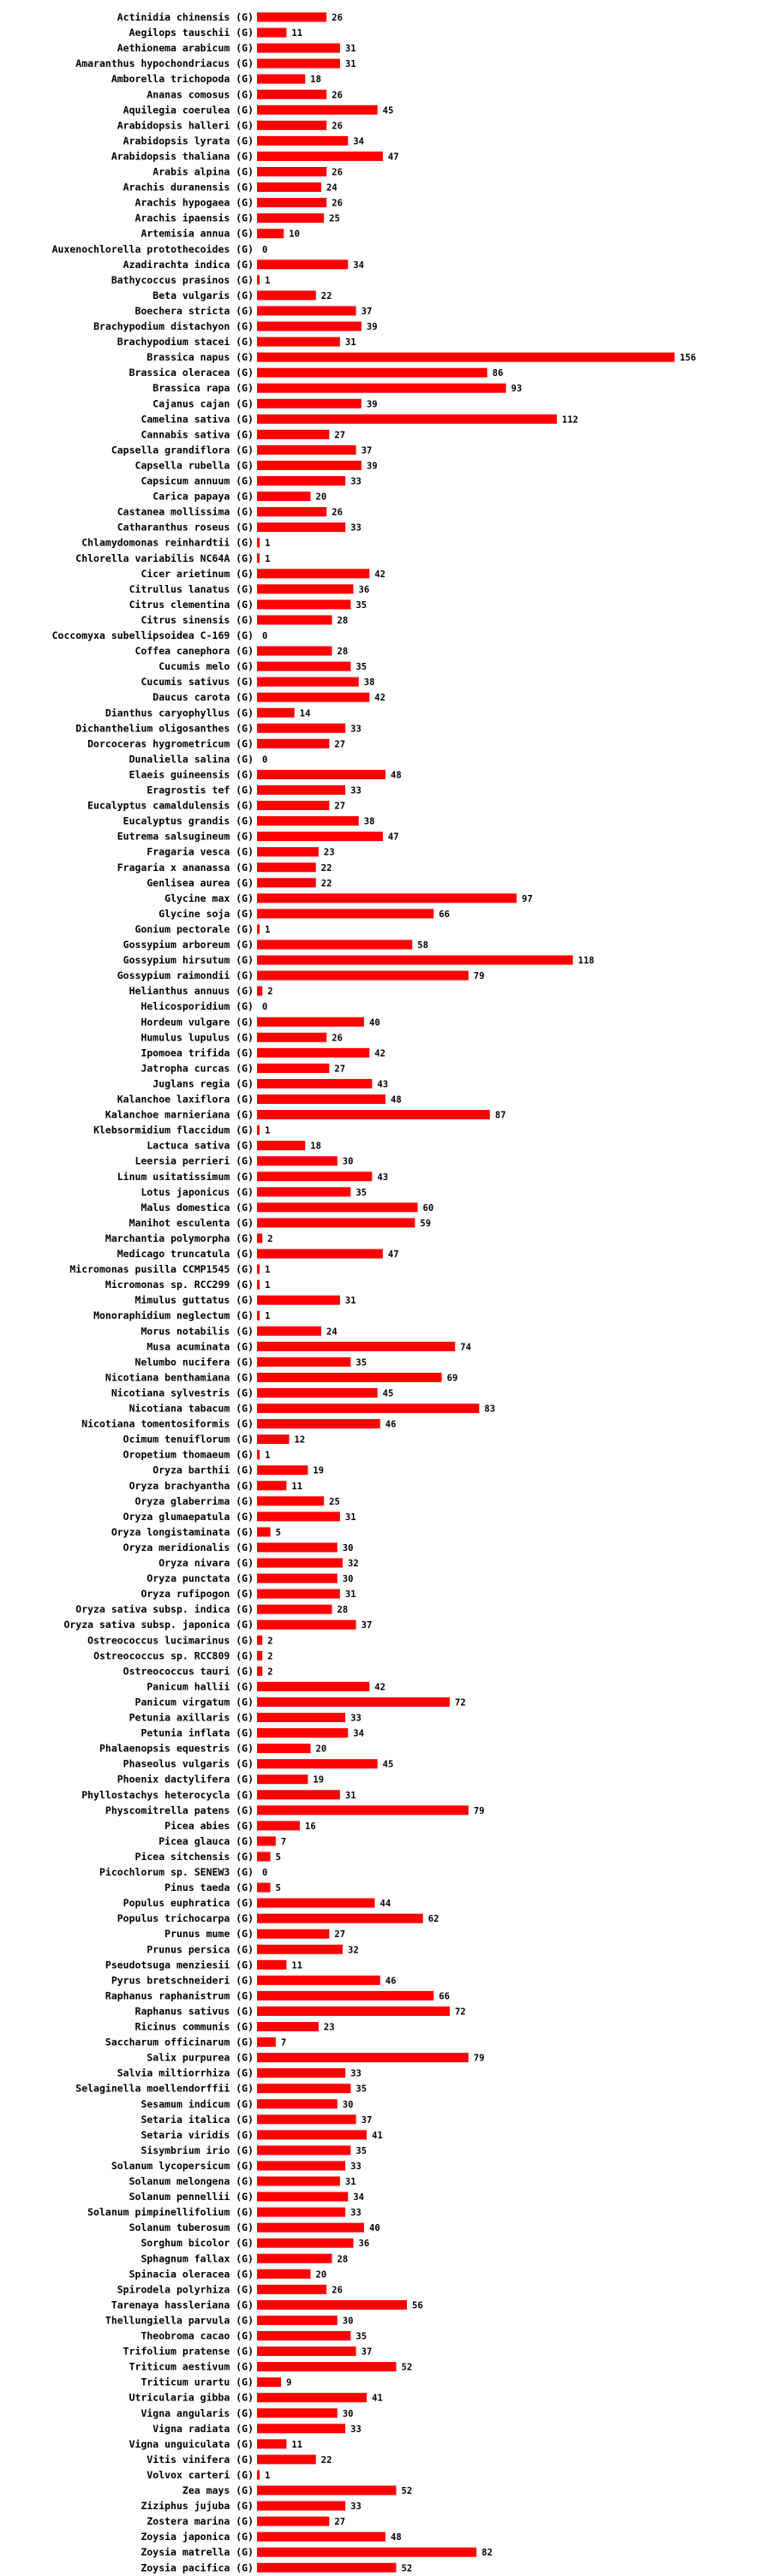  Describe the element at coordinates (182, 156) in the screenshot. I see `category-label: Arabidopsis thaliana (G)` at that location.